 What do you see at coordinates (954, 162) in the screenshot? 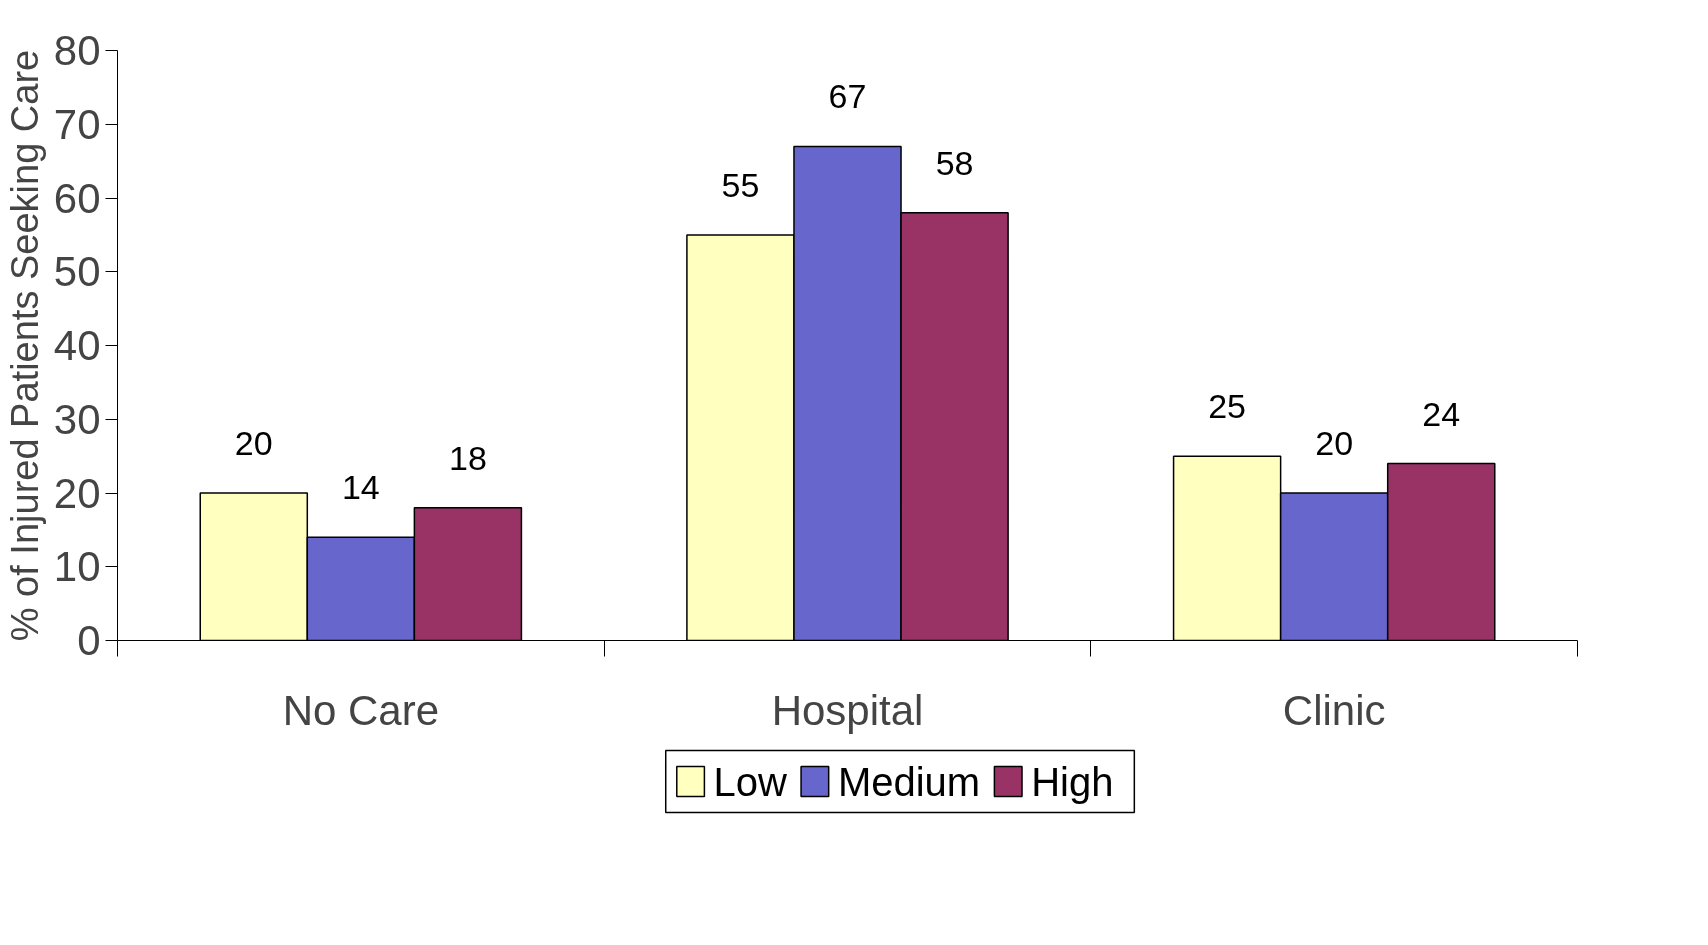
I see `data-label: 58` at bounding box center [954, 162].